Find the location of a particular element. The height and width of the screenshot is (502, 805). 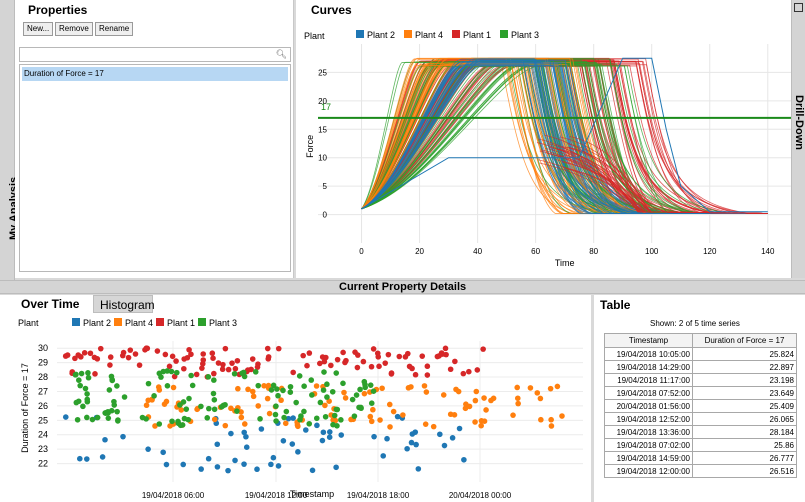

y-tick-label: 28 is located at coordinates (43, 377).